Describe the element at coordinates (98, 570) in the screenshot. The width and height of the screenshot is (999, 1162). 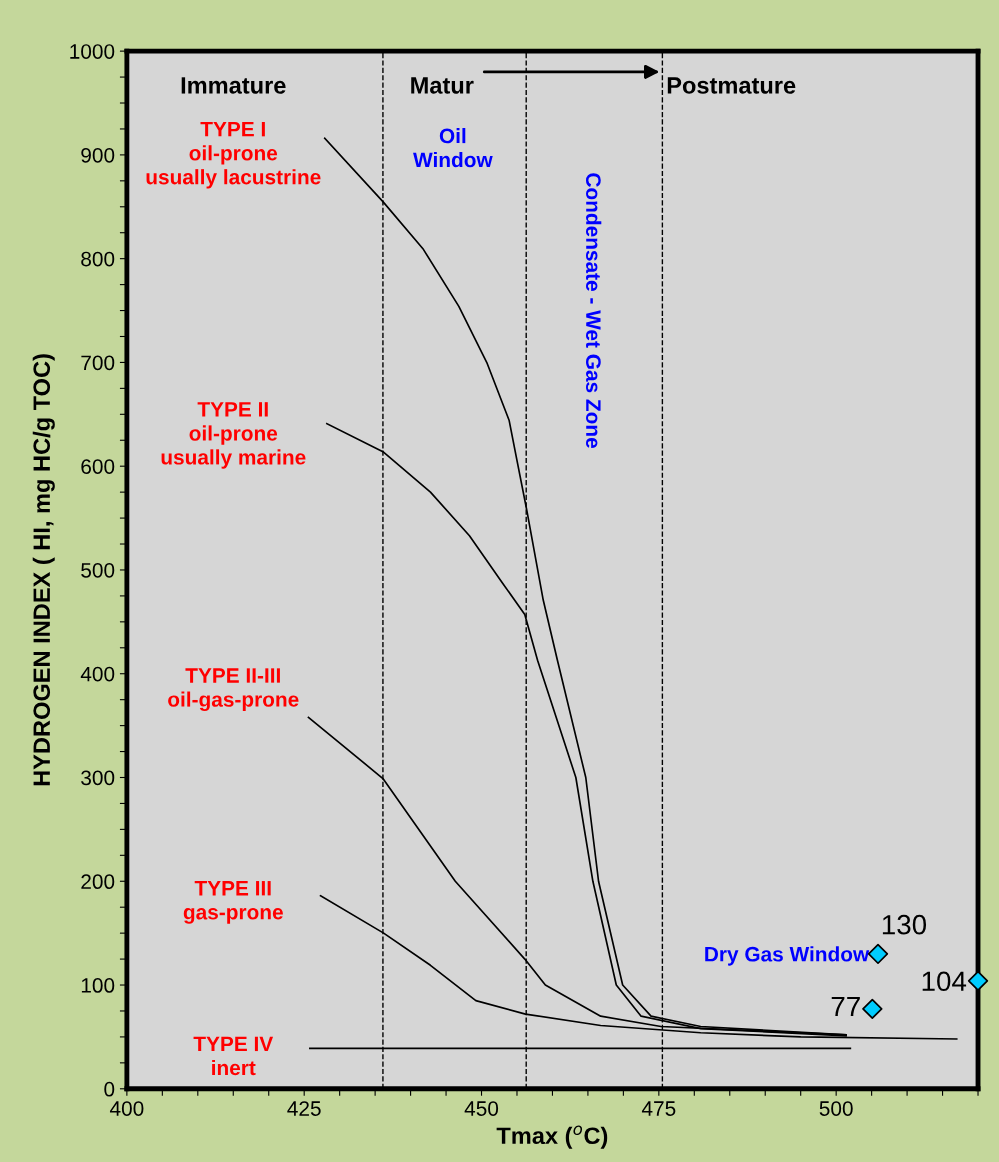
I see `y-tick-label: 500` at that location.